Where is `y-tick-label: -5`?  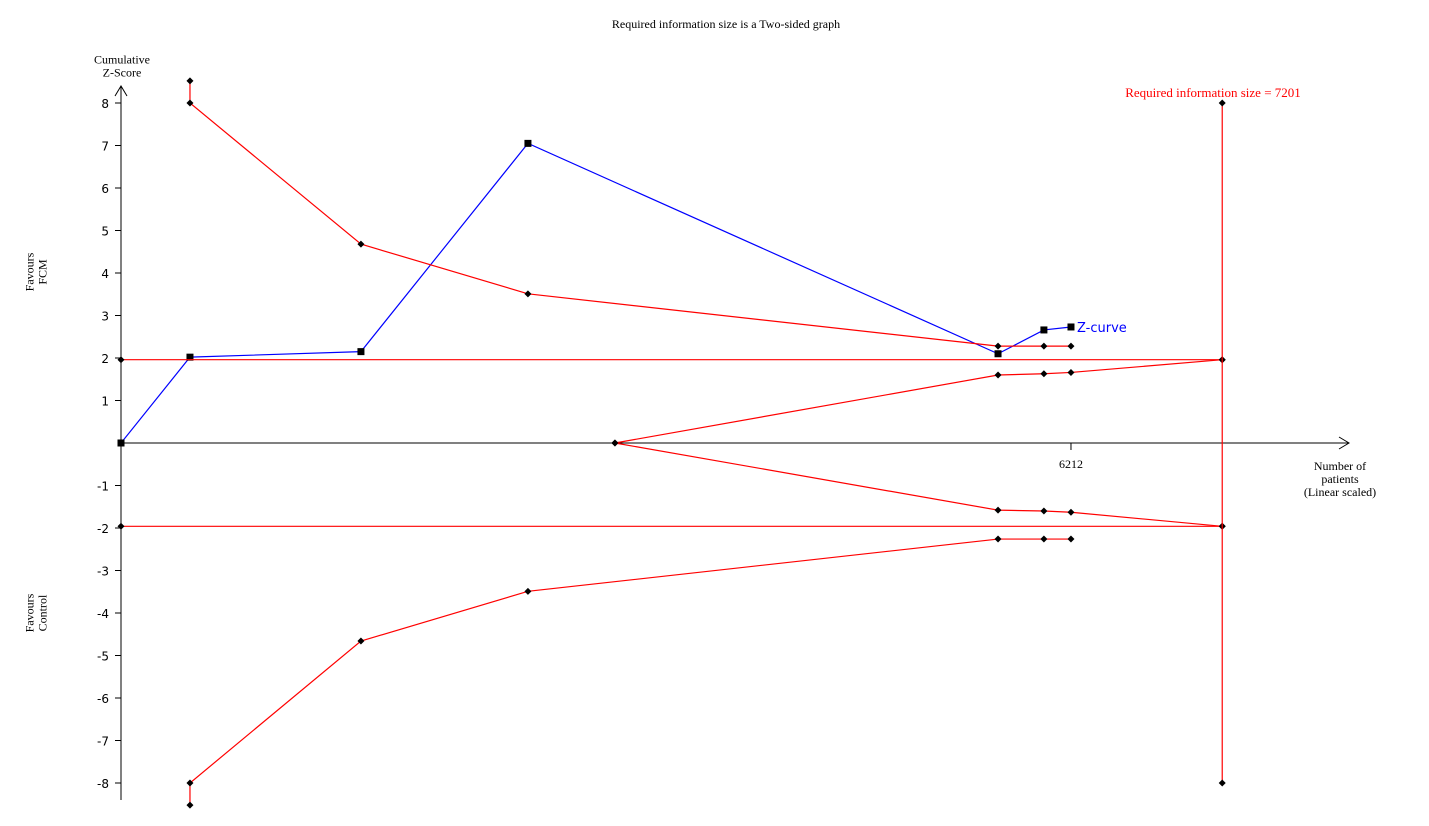
y-tick-label: -5 is located at coordinates (103, 657).